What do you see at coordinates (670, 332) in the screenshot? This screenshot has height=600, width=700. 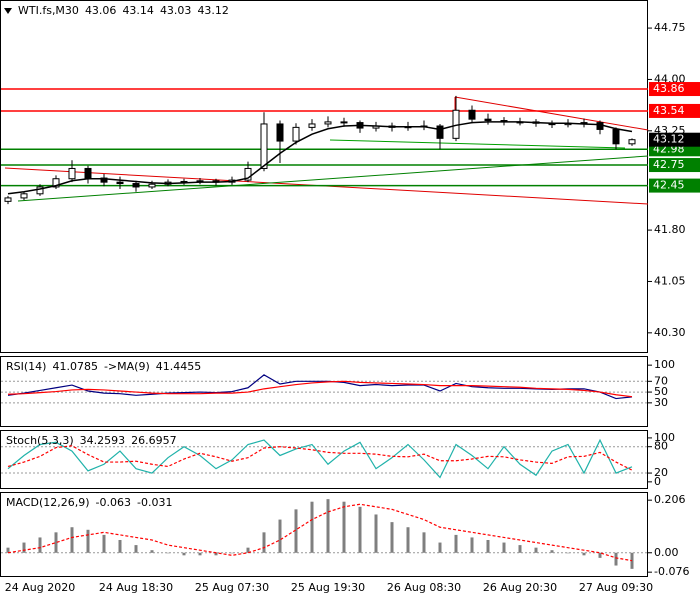 I see `y-tick-label: 40.30` at bounding box center [670, 332].